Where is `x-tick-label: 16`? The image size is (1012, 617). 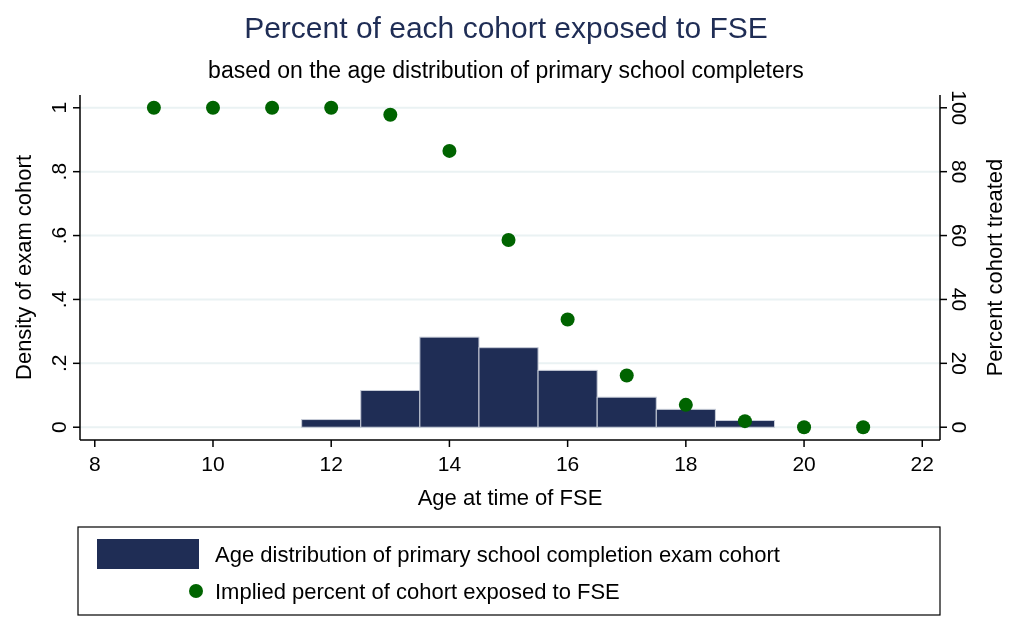 x-tick-label: 16 is located at coordinates (567, 463).